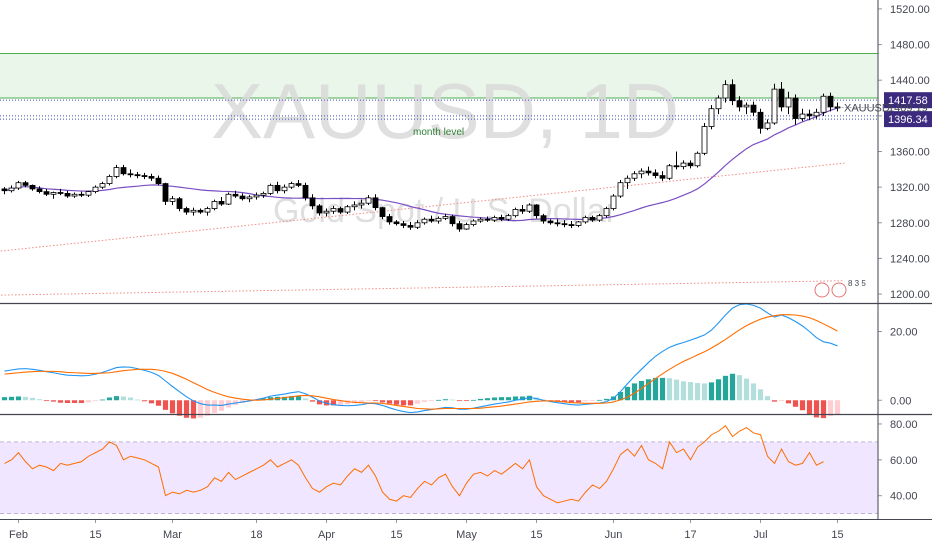 Image resolution: width=932 pixels, height=550 pixels. What do you see at coordinates (904, 425) in the screenshot?
I see `rsi-tick-label: 80.00` at bounding box center [904, 425].